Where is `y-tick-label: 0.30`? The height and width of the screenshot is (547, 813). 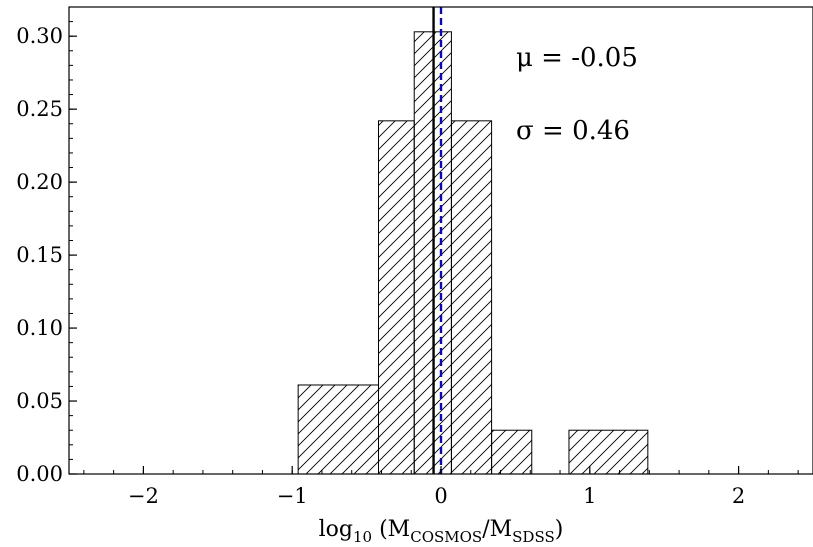
y-tick-label: 0.30 is located at coordinates (39, 36).